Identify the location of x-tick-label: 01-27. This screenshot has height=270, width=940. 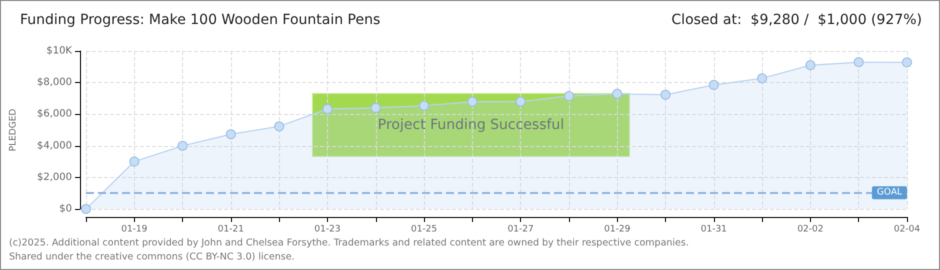
(521, 229).